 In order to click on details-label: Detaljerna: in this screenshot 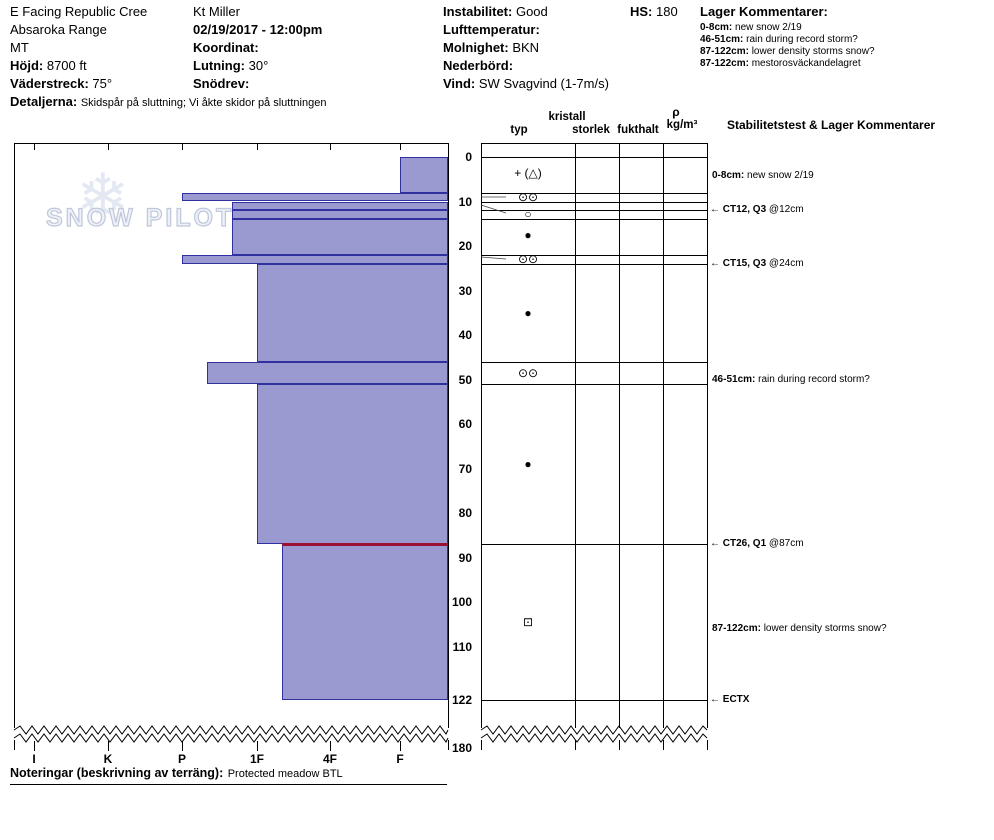, I will do `click(44, 101)`.